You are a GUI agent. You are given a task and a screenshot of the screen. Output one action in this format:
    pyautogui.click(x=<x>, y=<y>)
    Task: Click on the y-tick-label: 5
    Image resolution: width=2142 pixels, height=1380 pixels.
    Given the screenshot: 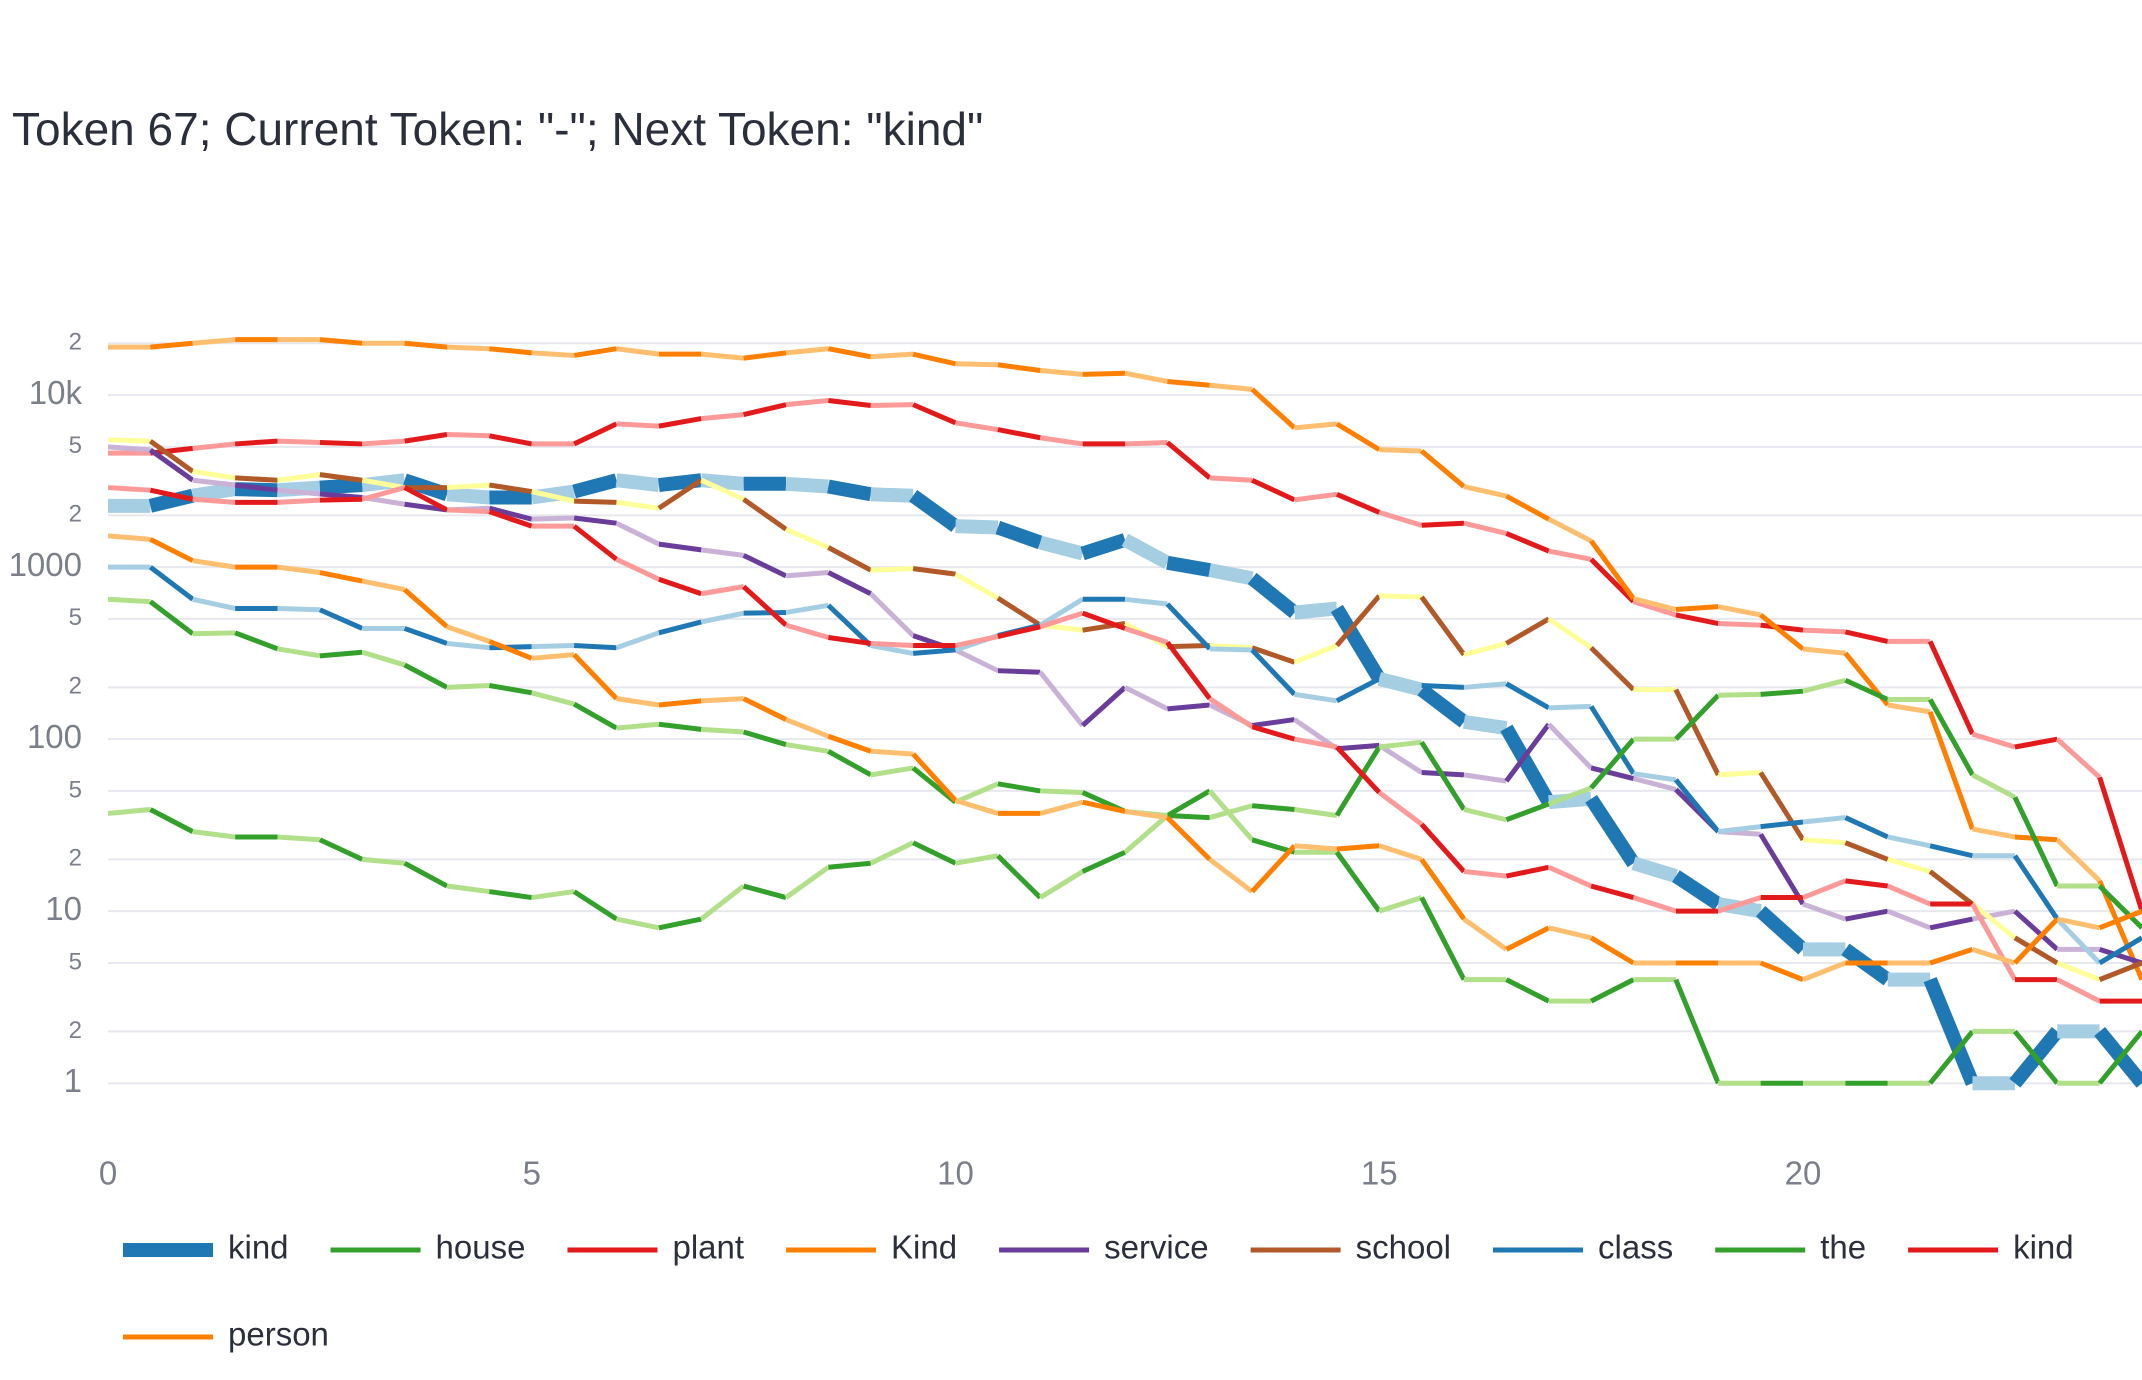 What is the action you would take?
    pyautogui.click(x=75, y=617)
    